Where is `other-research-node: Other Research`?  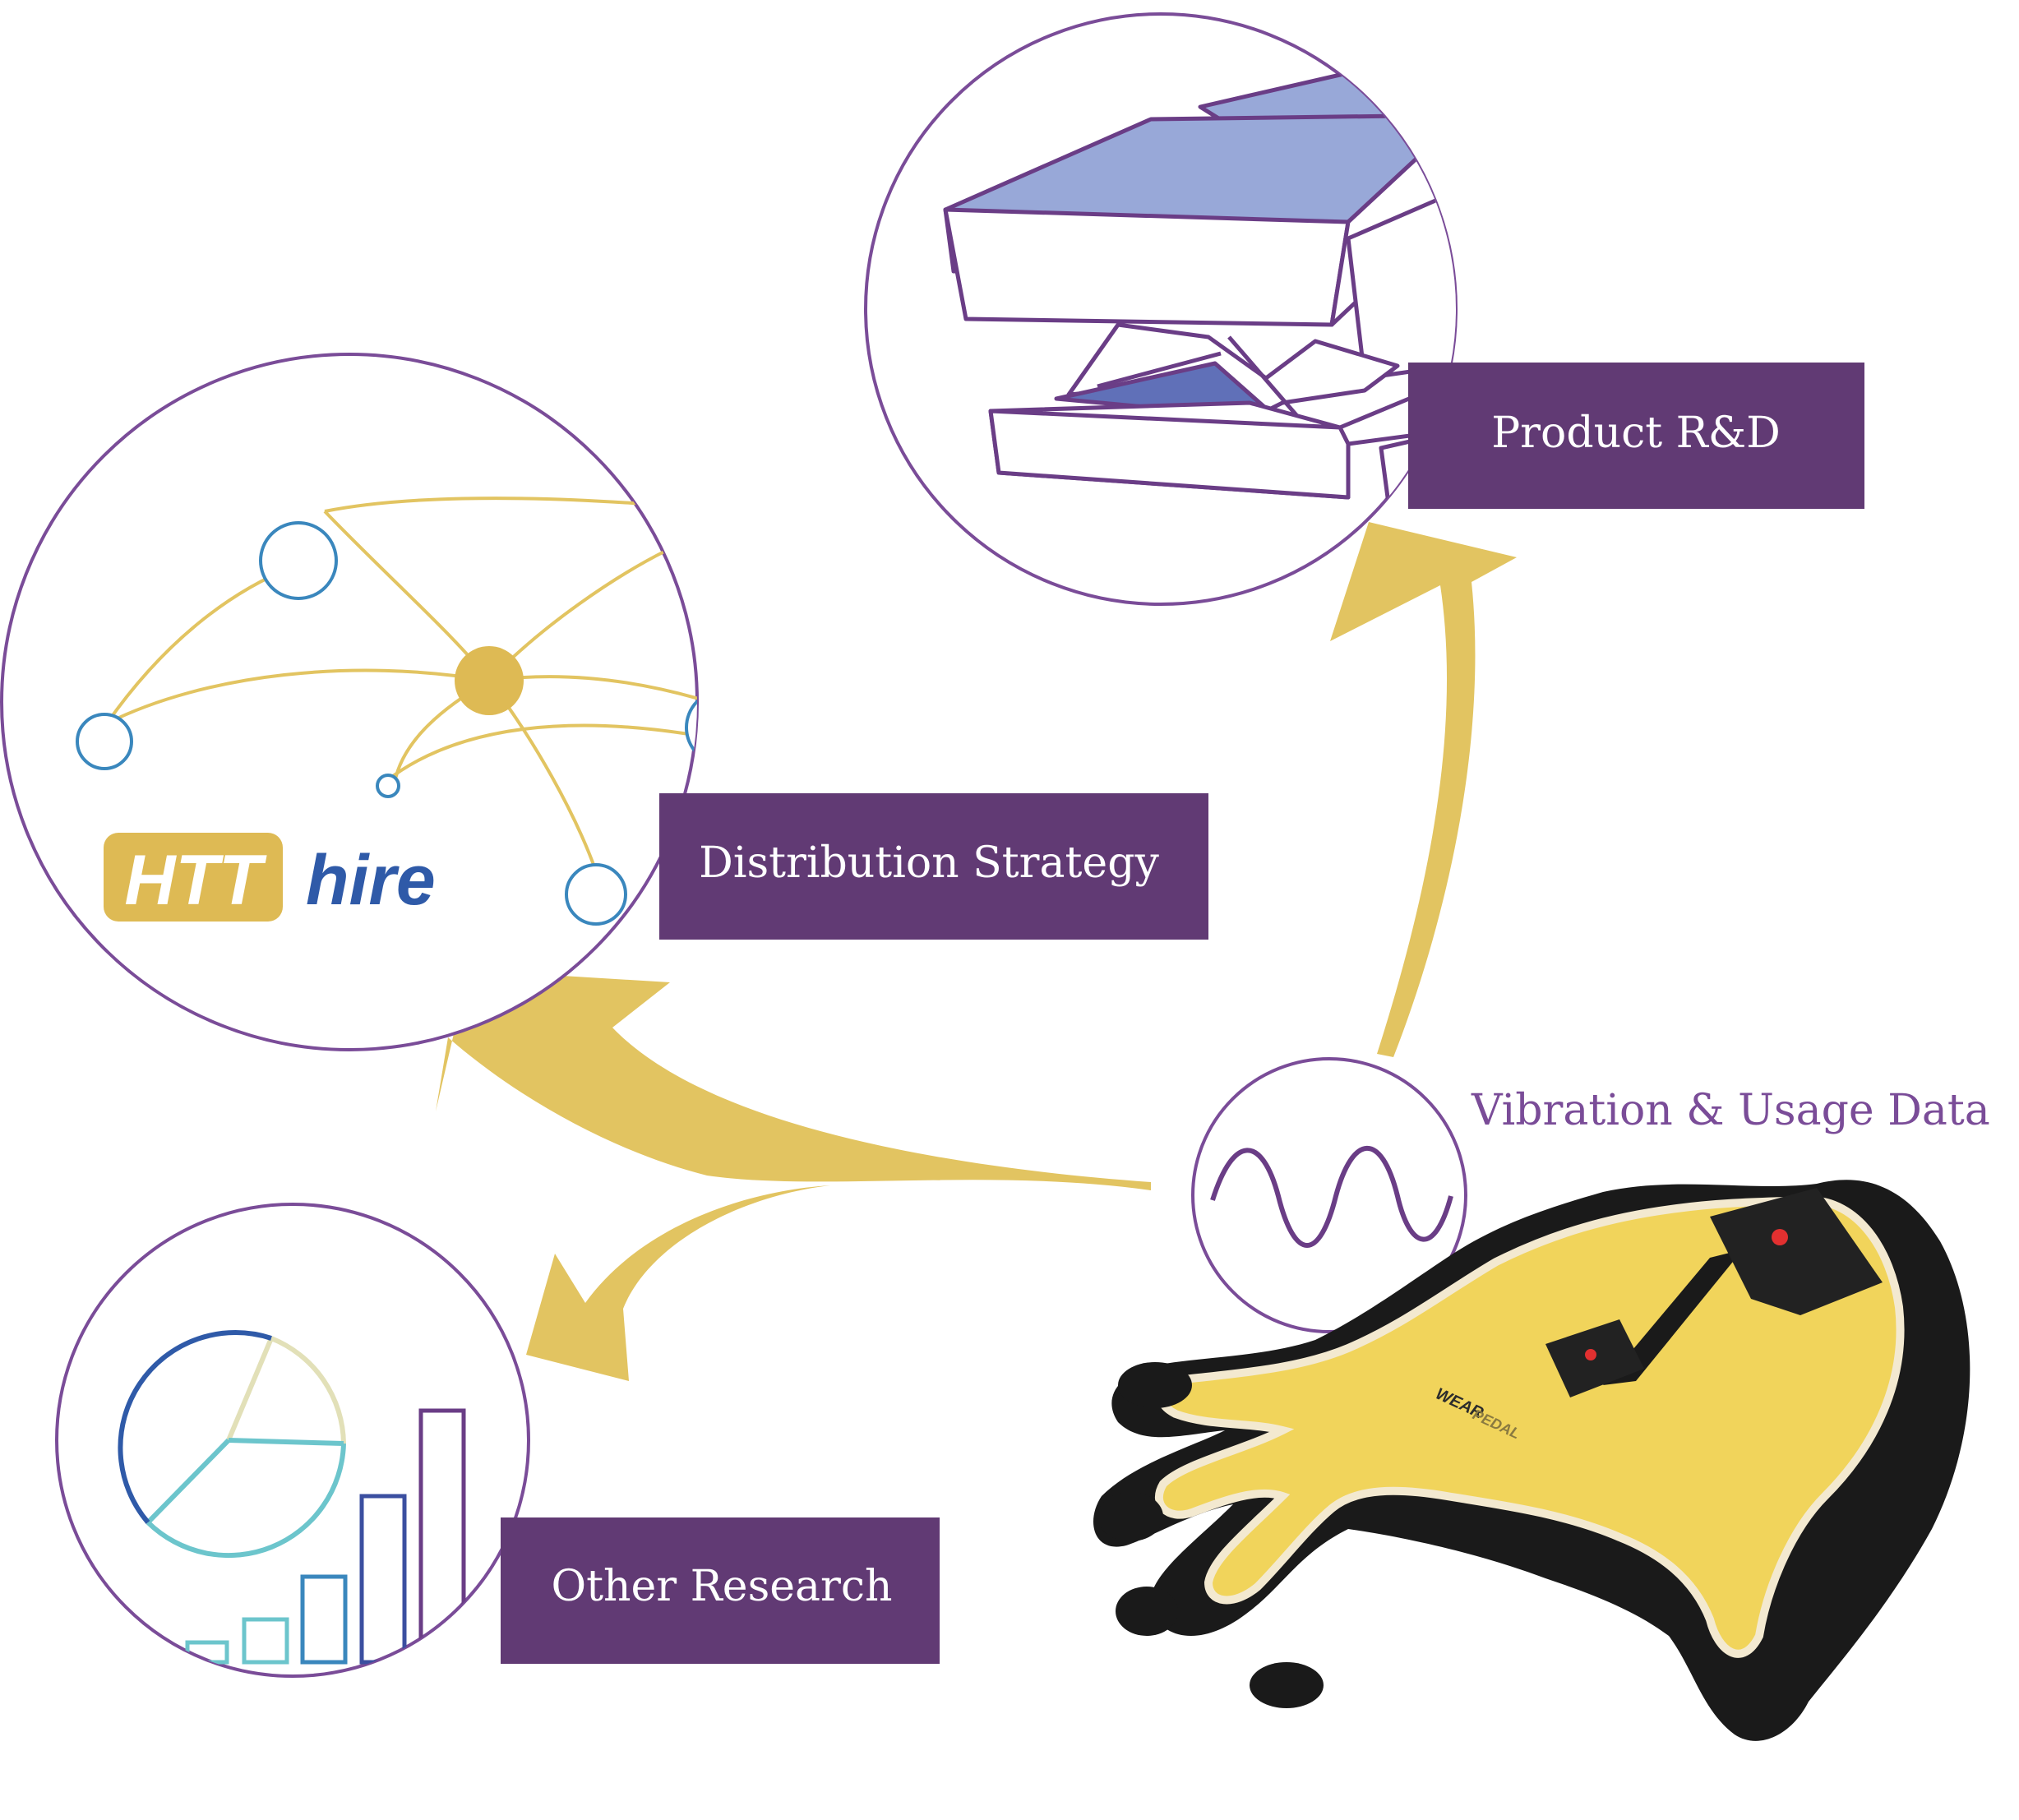 other-research-node: Other Research is located at coordinates (497, 1440).